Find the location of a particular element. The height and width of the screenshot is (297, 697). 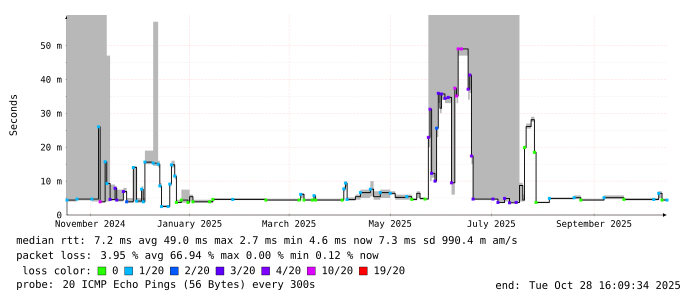

x-tick-label: March 2025 is located at coordinates (289, 223).